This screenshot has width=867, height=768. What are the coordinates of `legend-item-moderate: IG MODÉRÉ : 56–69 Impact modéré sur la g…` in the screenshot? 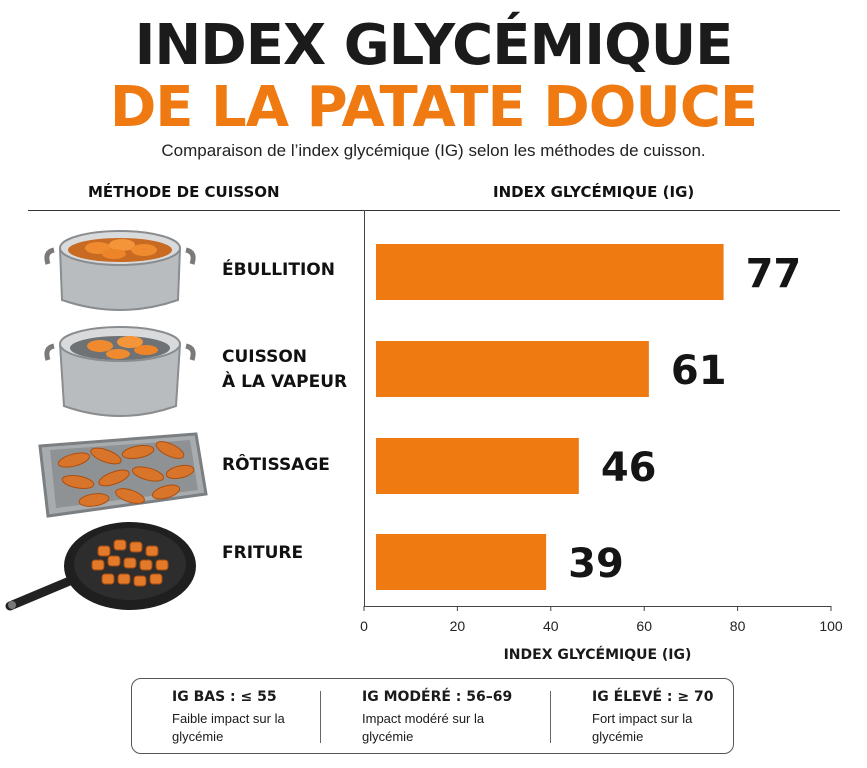 It's located at (437, 717).